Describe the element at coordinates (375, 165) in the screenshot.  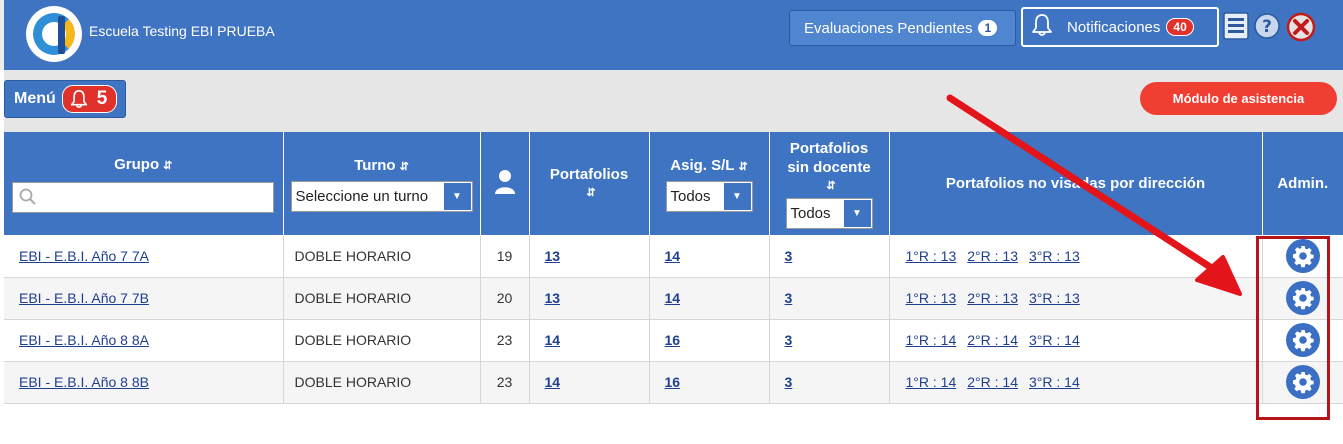
I see `turno-header-label: Turno` at that location.